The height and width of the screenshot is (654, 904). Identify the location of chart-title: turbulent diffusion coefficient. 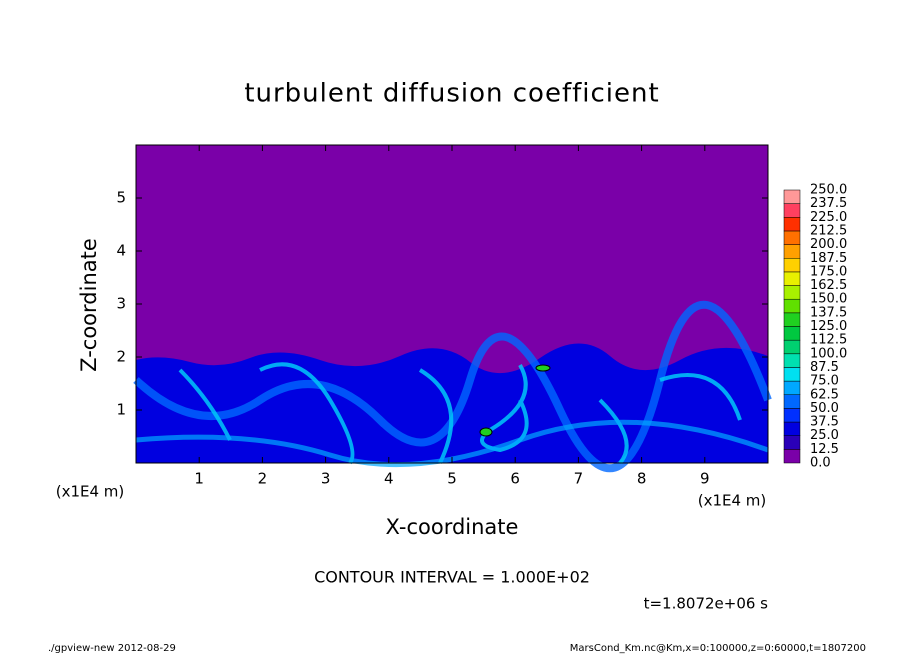
(451, 94).